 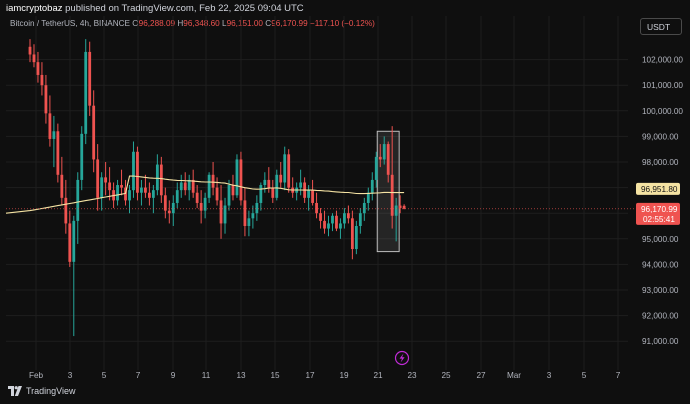 What do you see at coordinates (412, 375) in the screenshot?
I see `x-tick-label: 23` at bounding box center [412, 375].